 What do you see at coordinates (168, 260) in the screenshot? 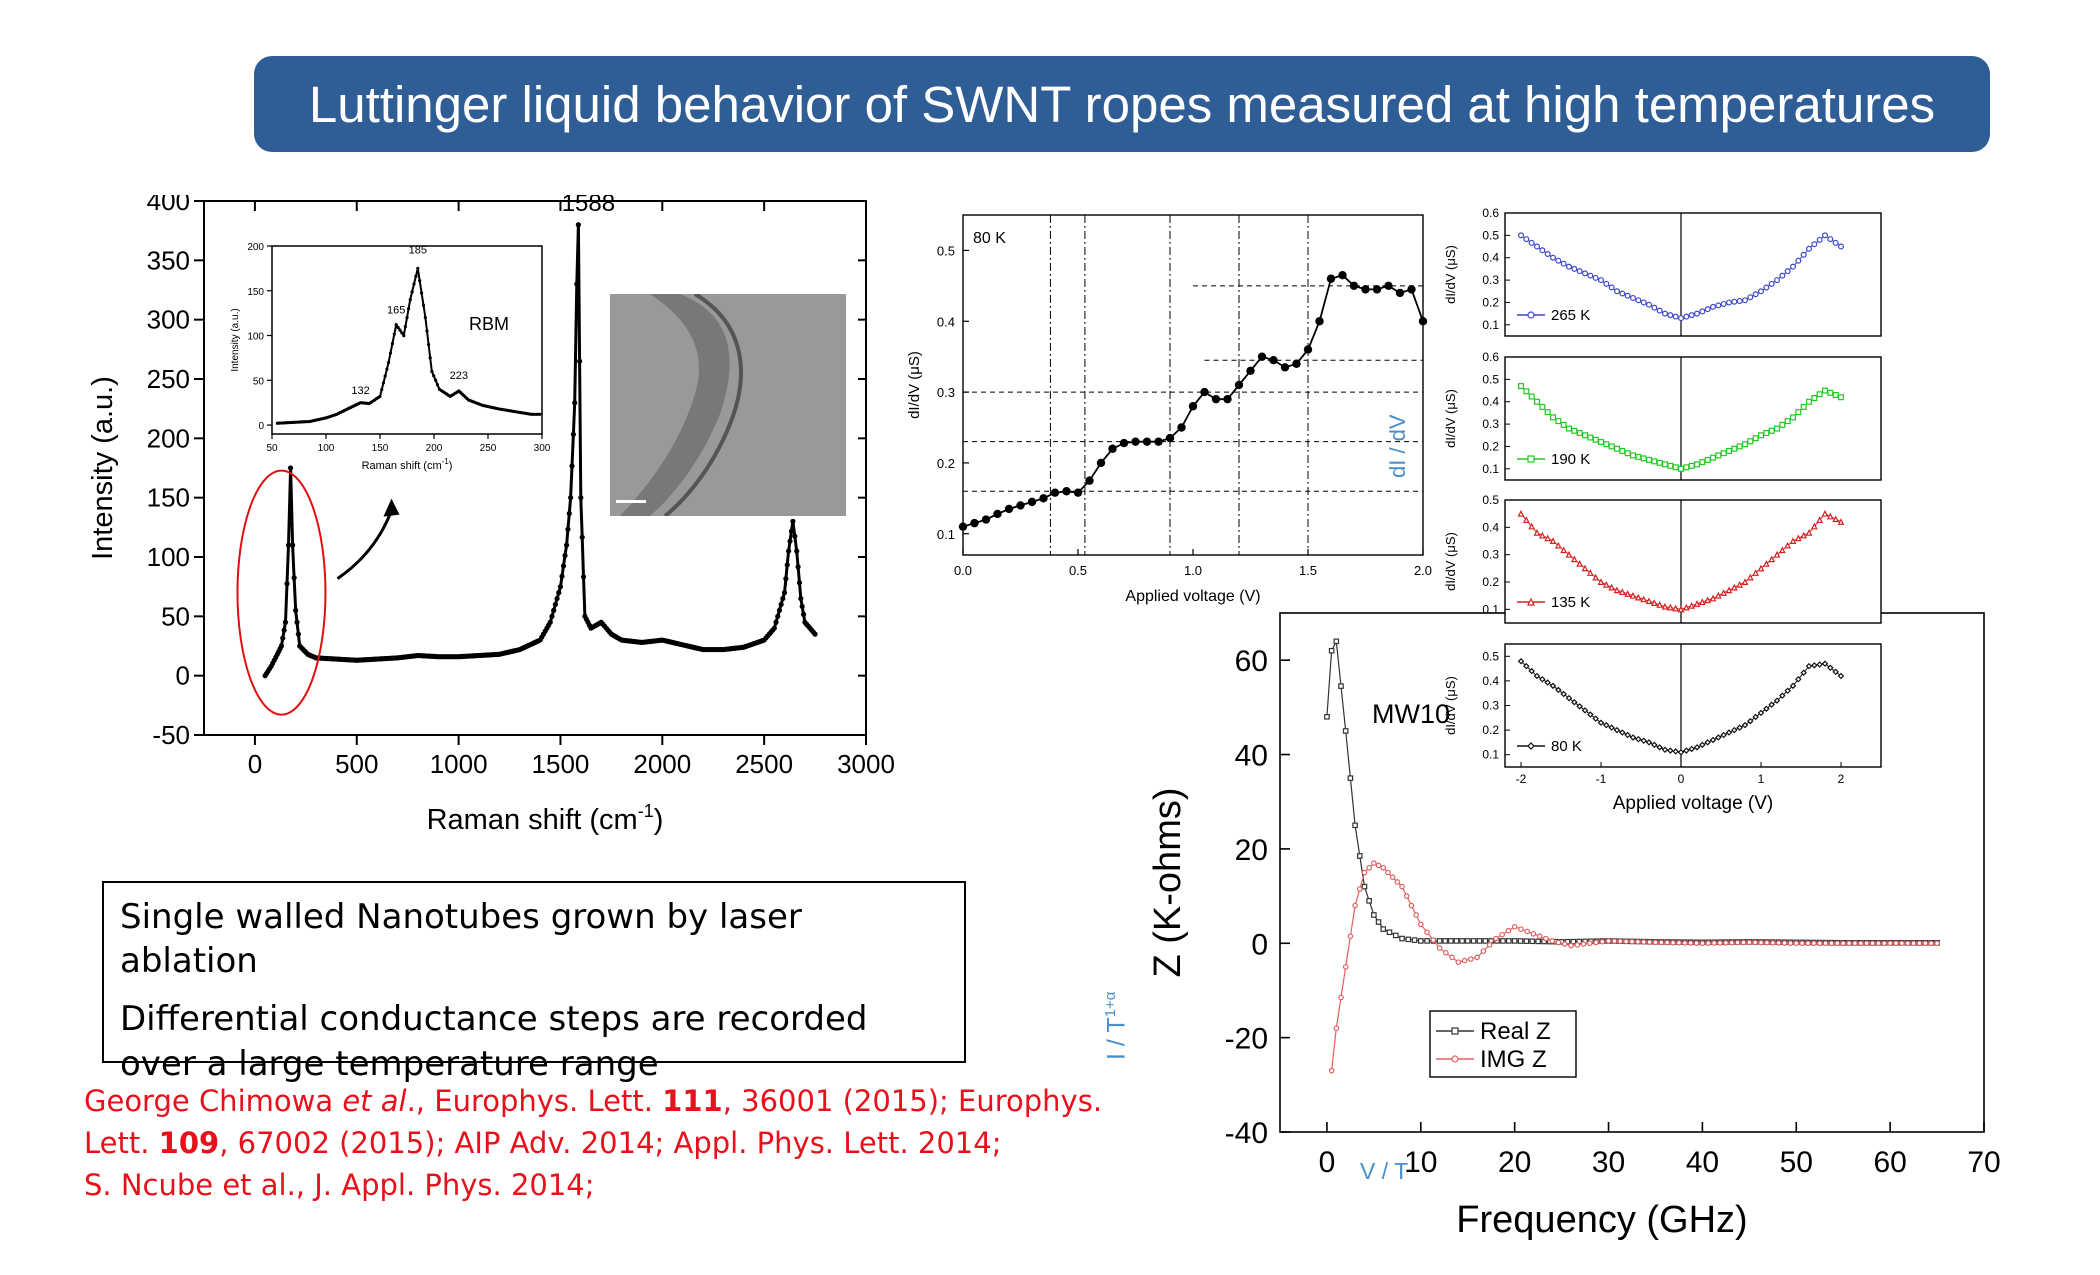
I see `raman-y-tick-label: 350` at bounding box center [168, 260].